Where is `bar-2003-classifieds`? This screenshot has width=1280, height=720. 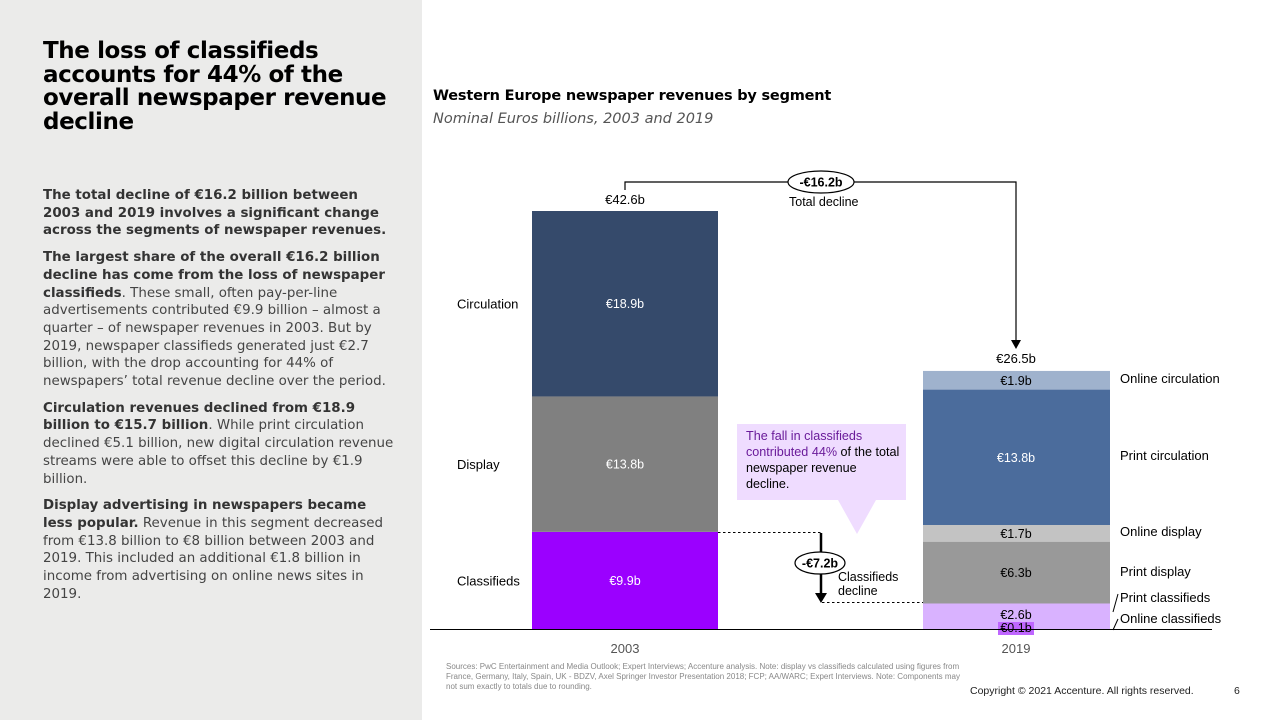 bar-2003-classifieds is located at coordinates (625, 580).